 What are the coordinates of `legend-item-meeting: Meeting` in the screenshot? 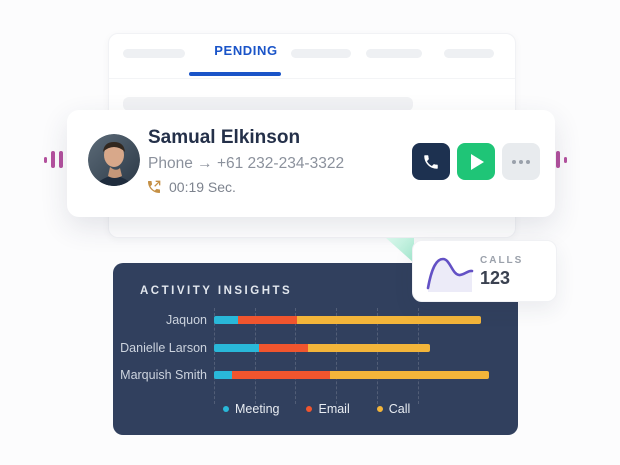 It's located at (251, 409).